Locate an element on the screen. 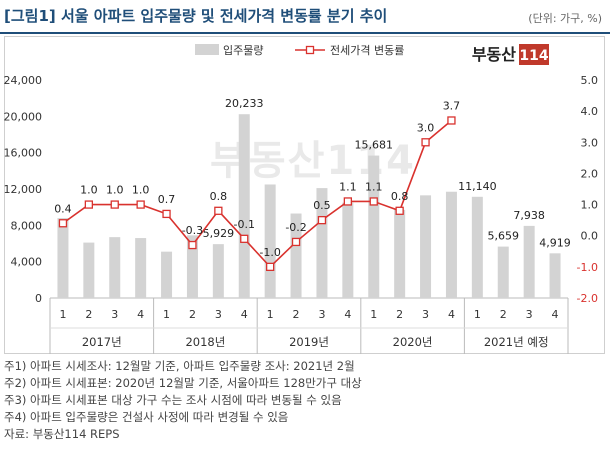  legend-bar-swatch is located at coordinates (207, 49).